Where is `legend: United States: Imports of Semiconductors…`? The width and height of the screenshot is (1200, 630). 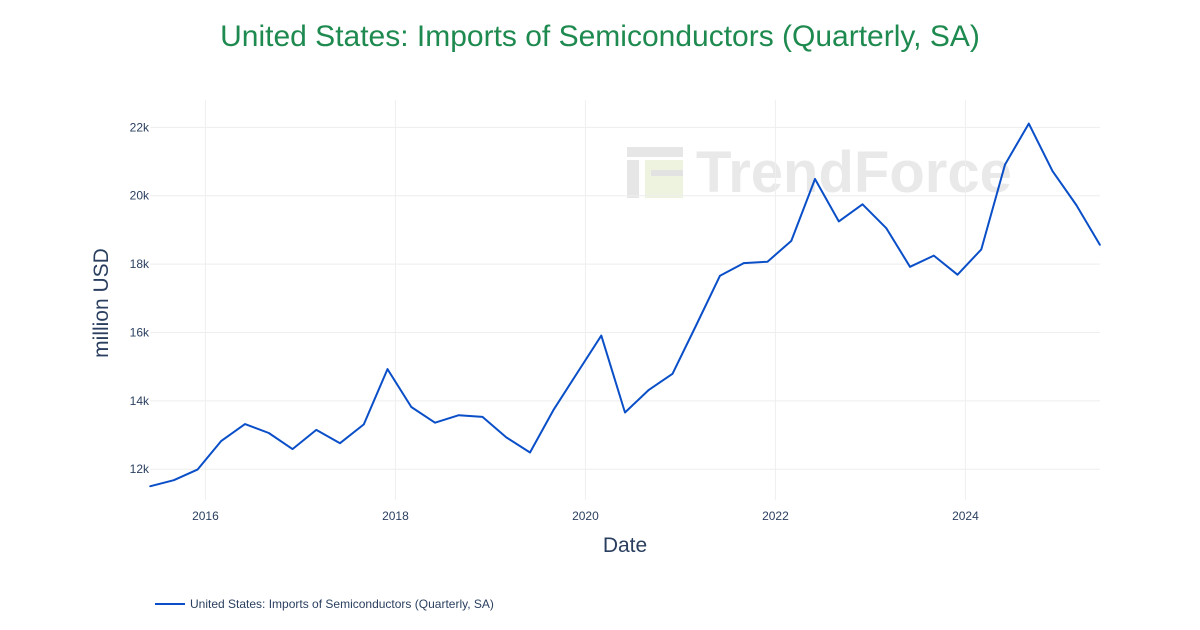
legend: United States: Imports of Semiconductors… is located at coordinates (324, 604).